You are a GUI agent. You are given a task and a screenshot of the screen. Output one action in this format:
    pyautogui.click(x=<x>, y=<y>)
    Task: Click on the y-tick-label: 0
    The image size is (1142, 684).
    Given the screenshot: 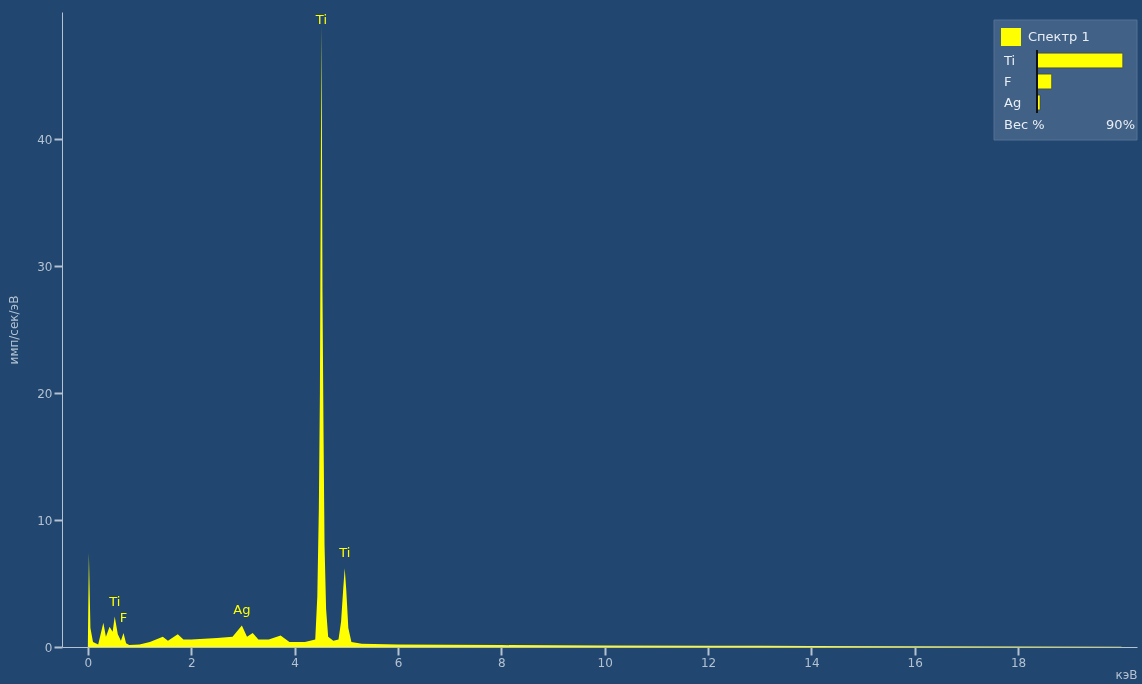 What is the action you would take?
    pyautogui.click(x=48, y=647)
    